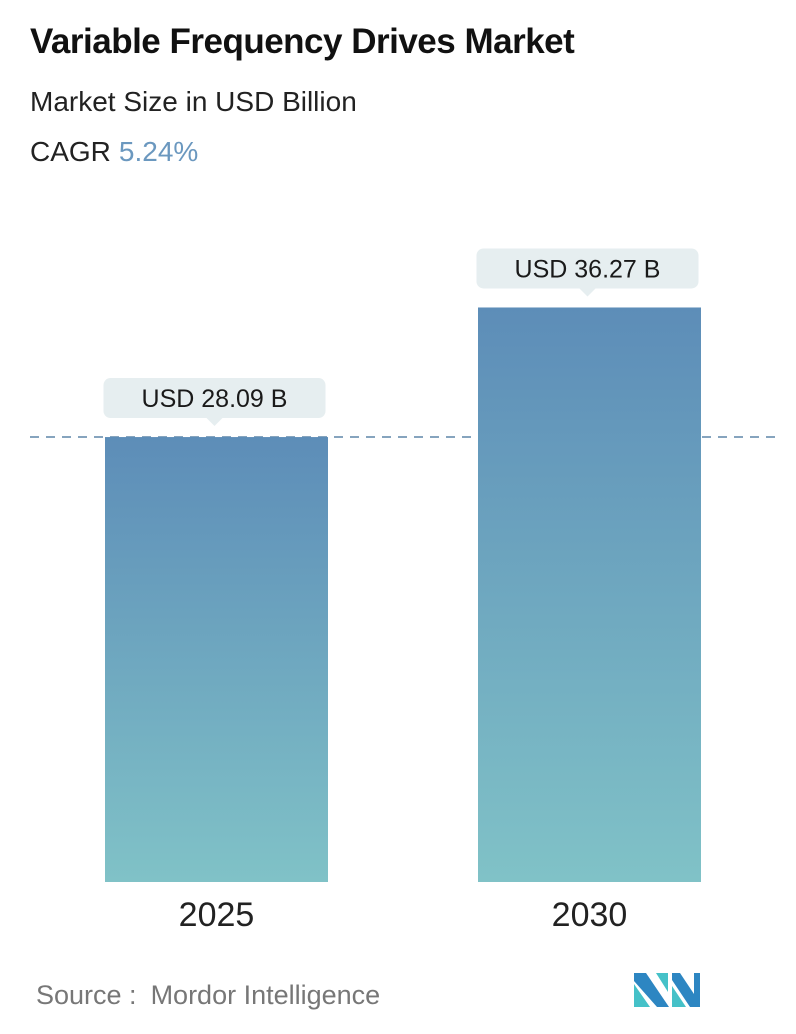 This screenshot has width=796, height=1034. What do you see at coordinates (590, 915) in the screenshot?
I see `x-tick-label: 2030` at bounding box center [590, 915].